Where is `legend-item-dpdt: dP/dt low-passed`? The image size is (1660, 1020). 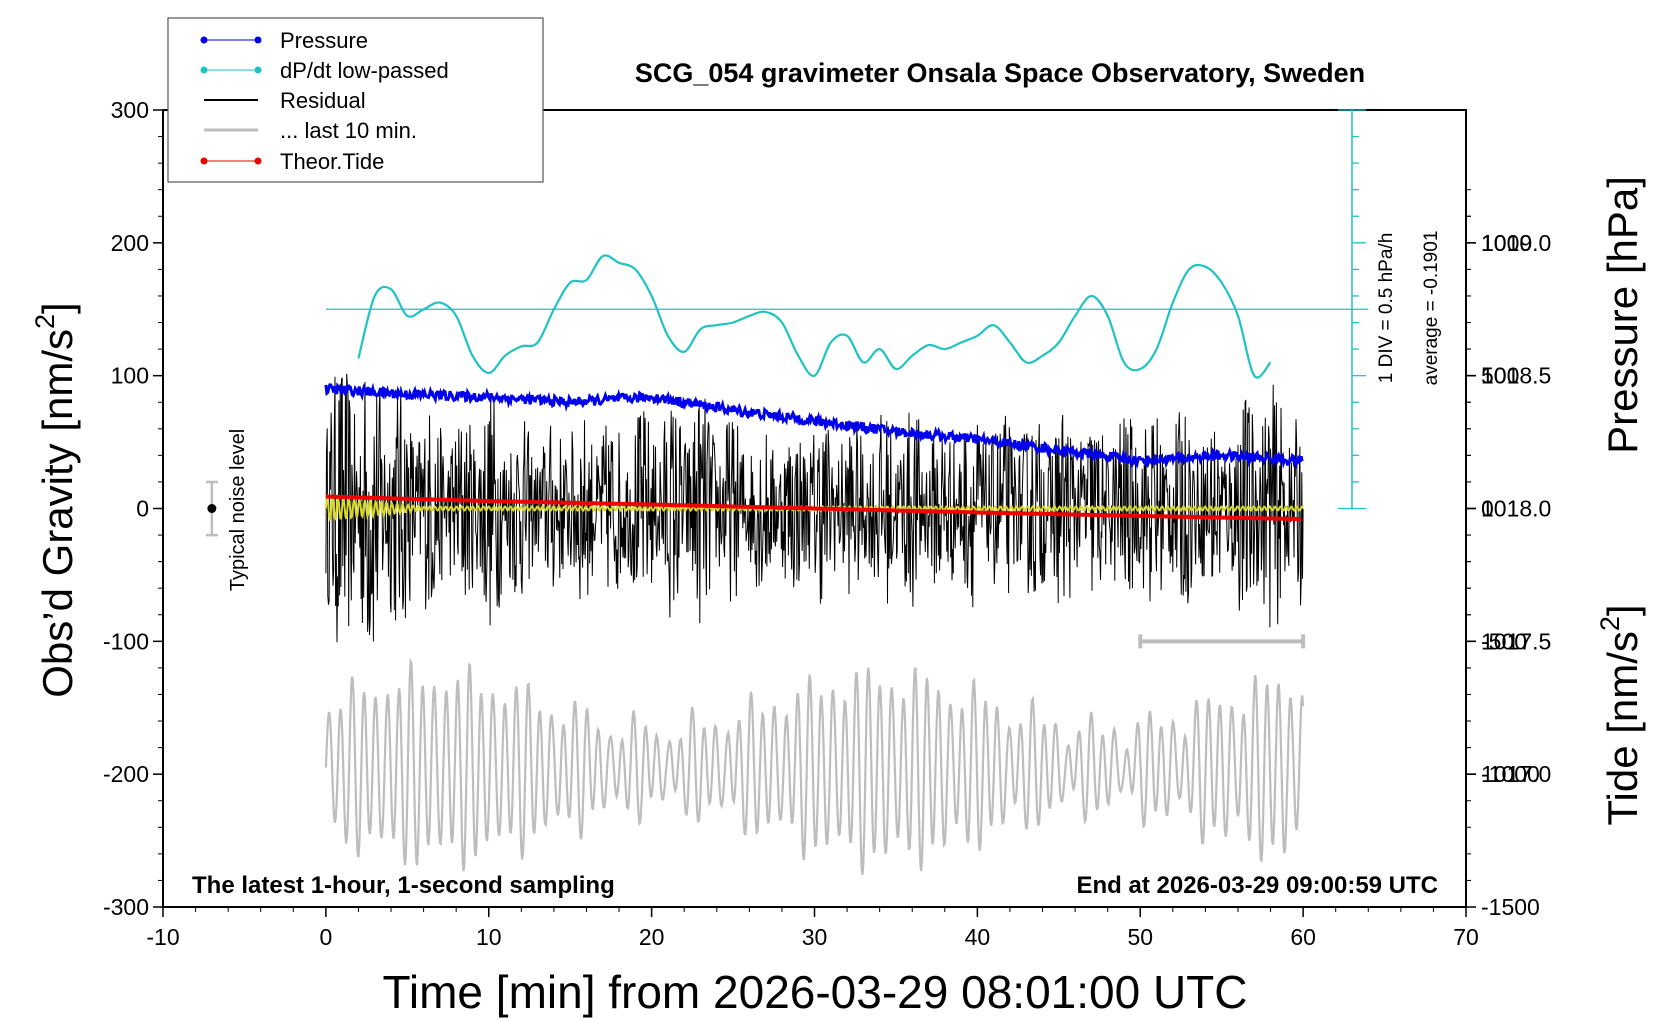
legend-item-dpdt: dP/dt low-passed is located at coordinates (324, 70).